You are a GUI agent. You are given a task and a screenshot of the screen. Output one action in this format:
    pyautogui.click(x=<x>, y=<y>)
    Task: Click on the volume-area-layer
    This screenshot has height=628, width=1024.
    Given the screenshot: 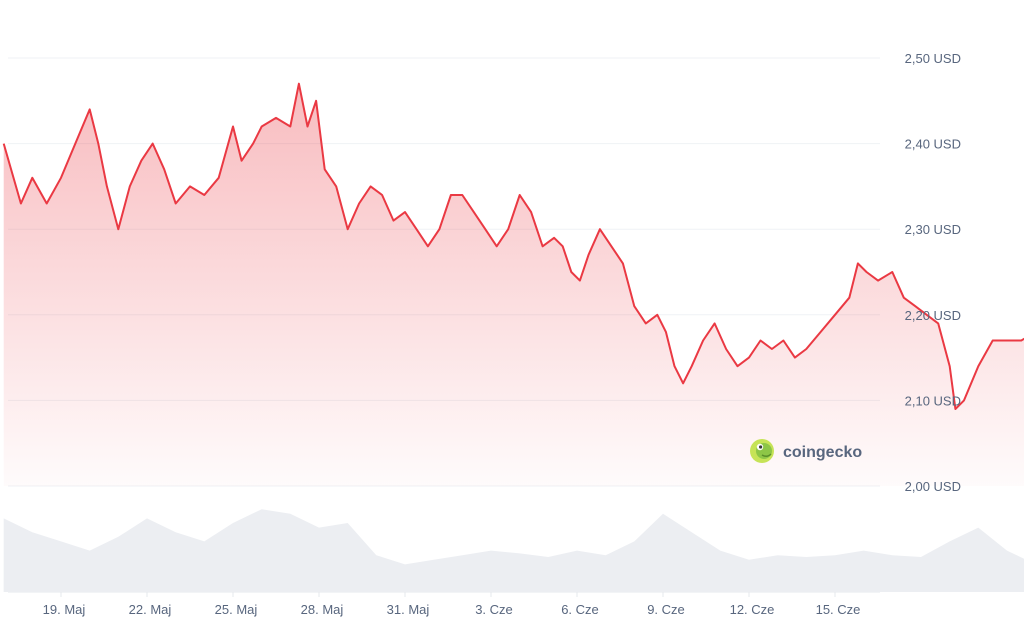 What is the action you would take?
    pyautogui.click(x=513, y=550)
    